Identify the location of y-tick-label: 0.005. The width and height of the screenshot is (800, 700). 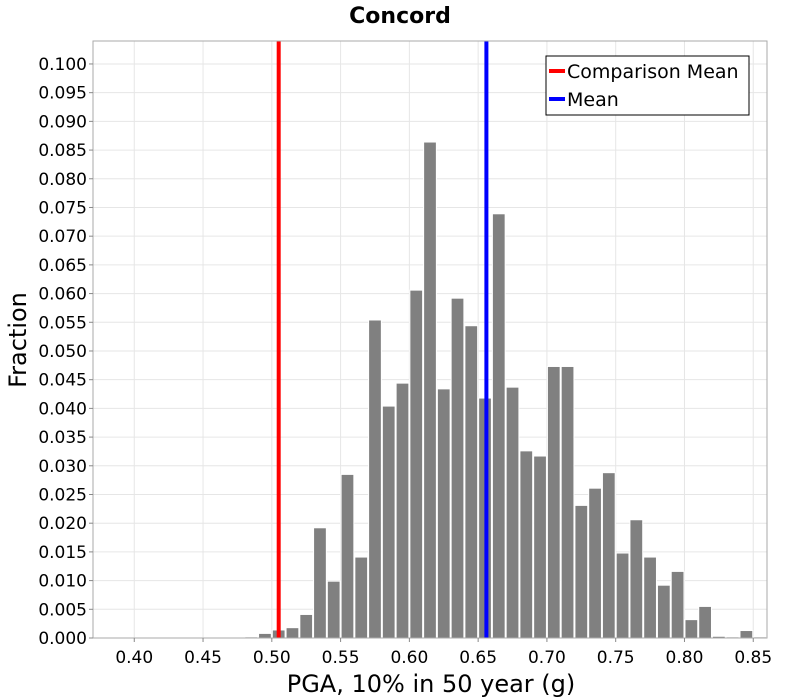
(62, 610).